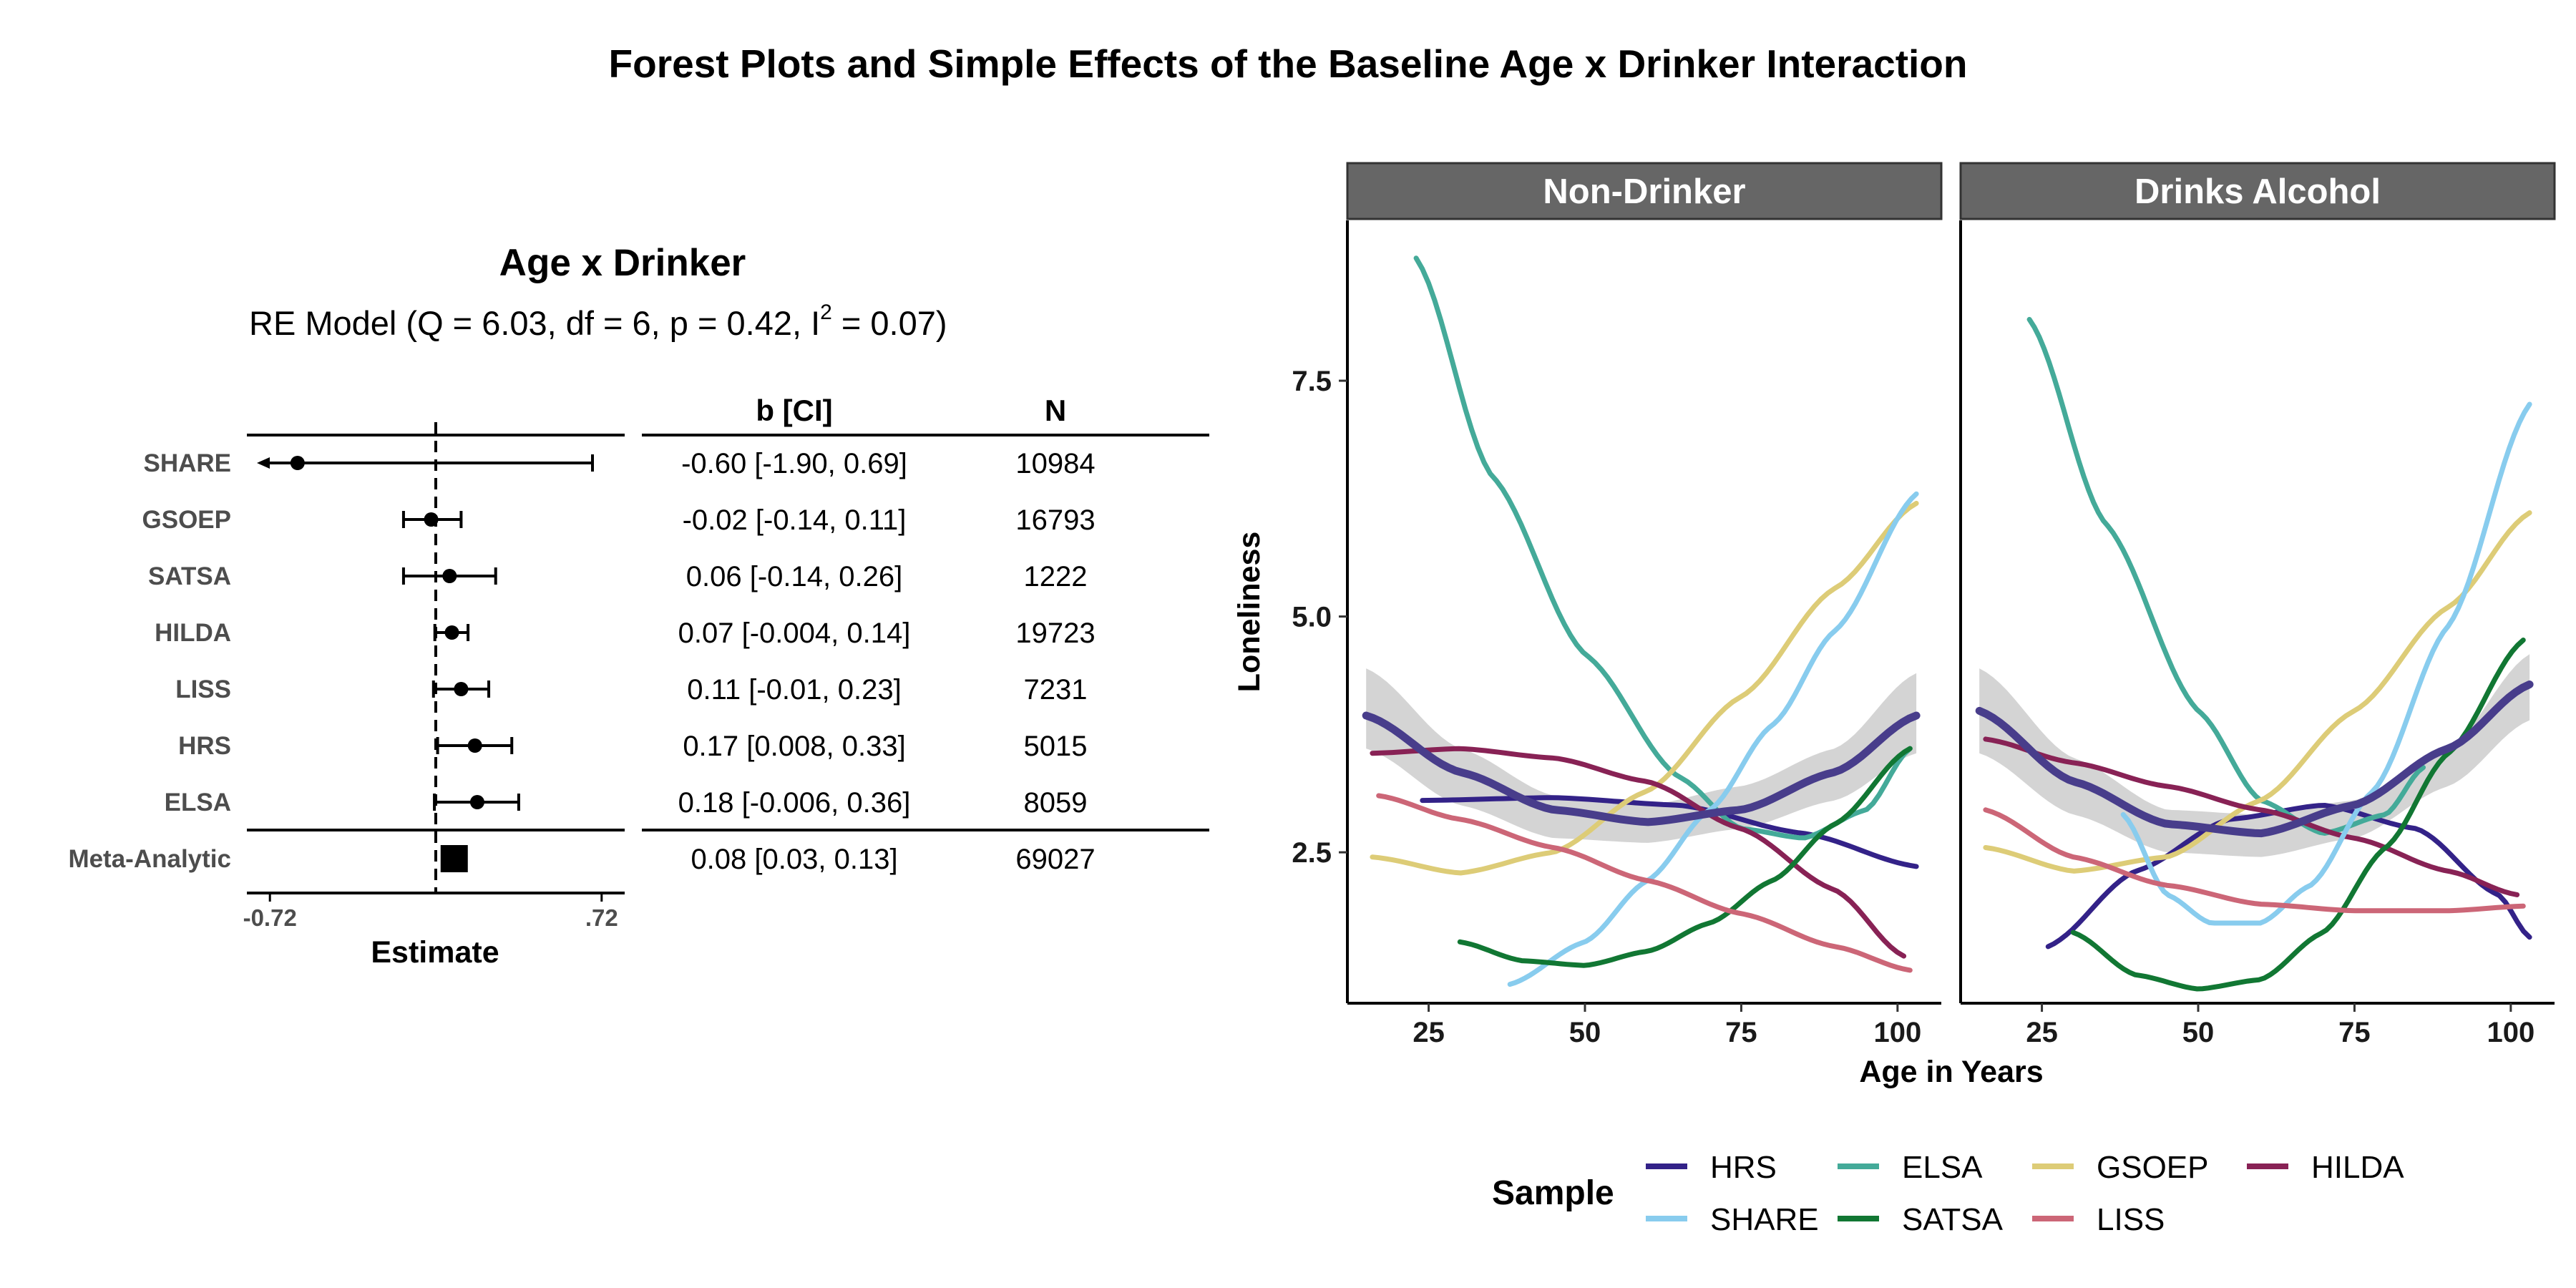  What do you see at coordinates (1055, 859) in the screenshot?
I see `n-text-meta-analytic: 69027` at bounding box center [1055, 859].